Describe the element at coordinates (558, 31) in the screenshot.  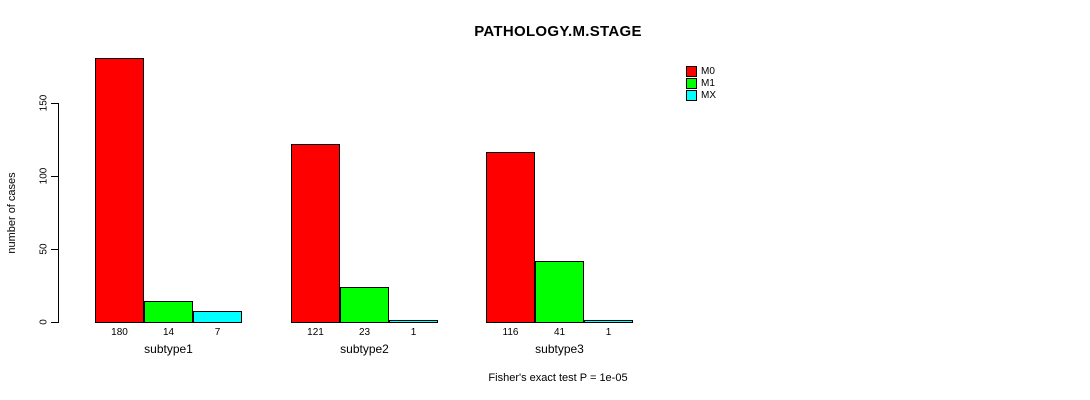
I see `chart-title: PATHOLOGY.M.STAGE` at that location.